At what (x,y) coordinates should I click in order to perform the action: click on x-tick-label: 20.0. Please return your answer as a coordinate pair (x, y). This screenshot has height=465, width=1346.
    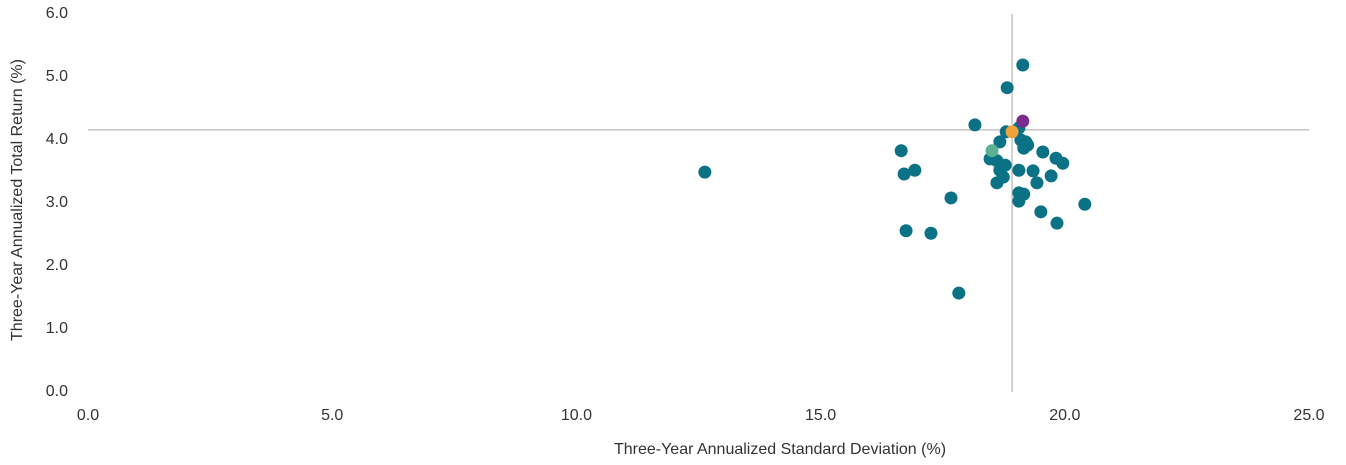
    Looking at the image, I should click on (1064, 415).